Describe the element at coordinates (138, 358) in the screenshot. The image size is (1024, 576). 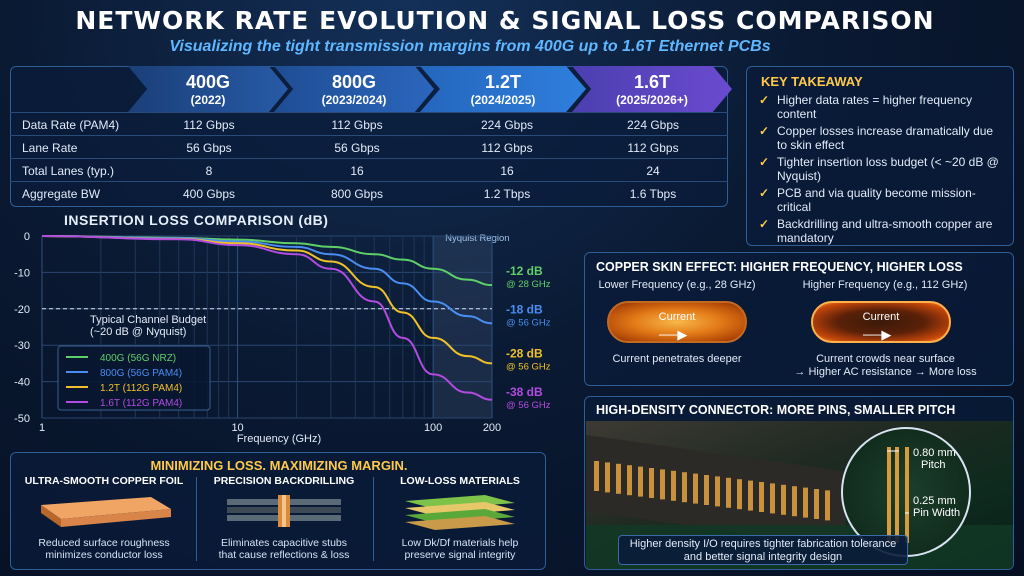
I see `legend-label: 400G (56G NRZ)` at that location.